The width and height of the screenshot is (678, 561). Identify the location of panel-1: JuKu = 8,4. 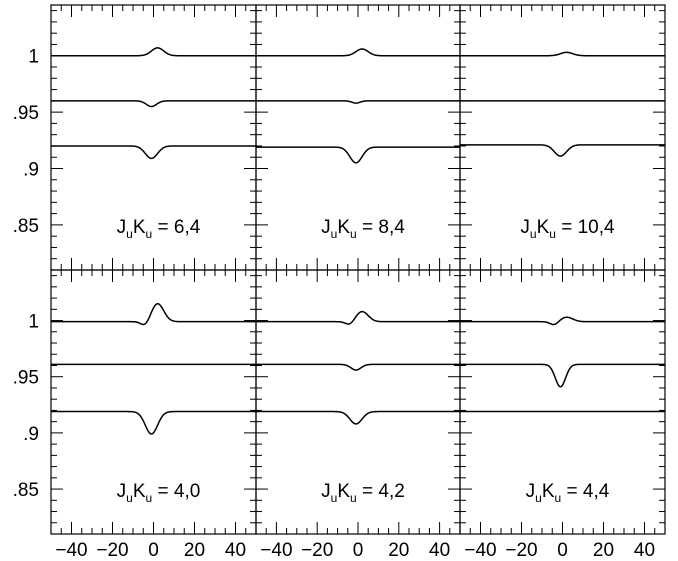
(358, 137).